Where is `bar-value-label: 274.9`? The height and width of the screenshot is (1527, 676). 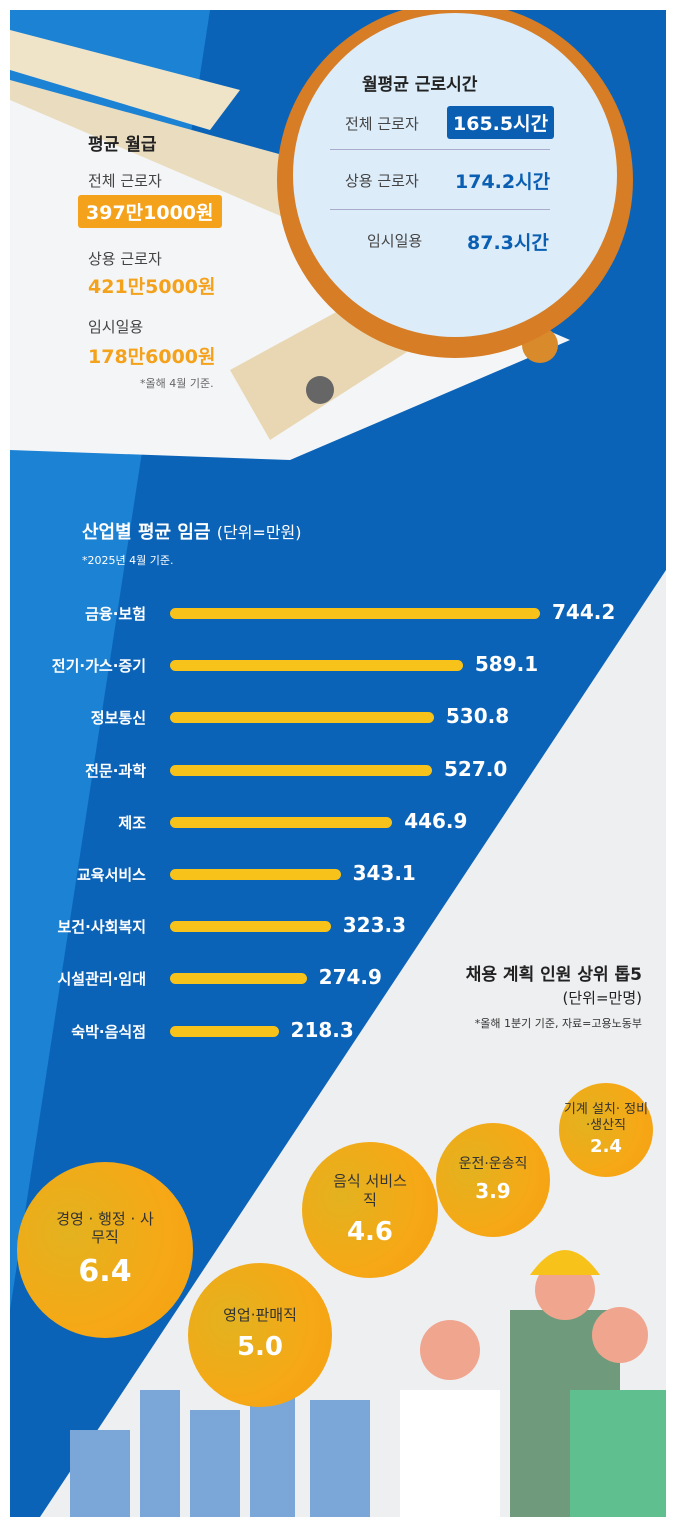 bar-value-label: 274.9 is located at coordinates (350, 977).